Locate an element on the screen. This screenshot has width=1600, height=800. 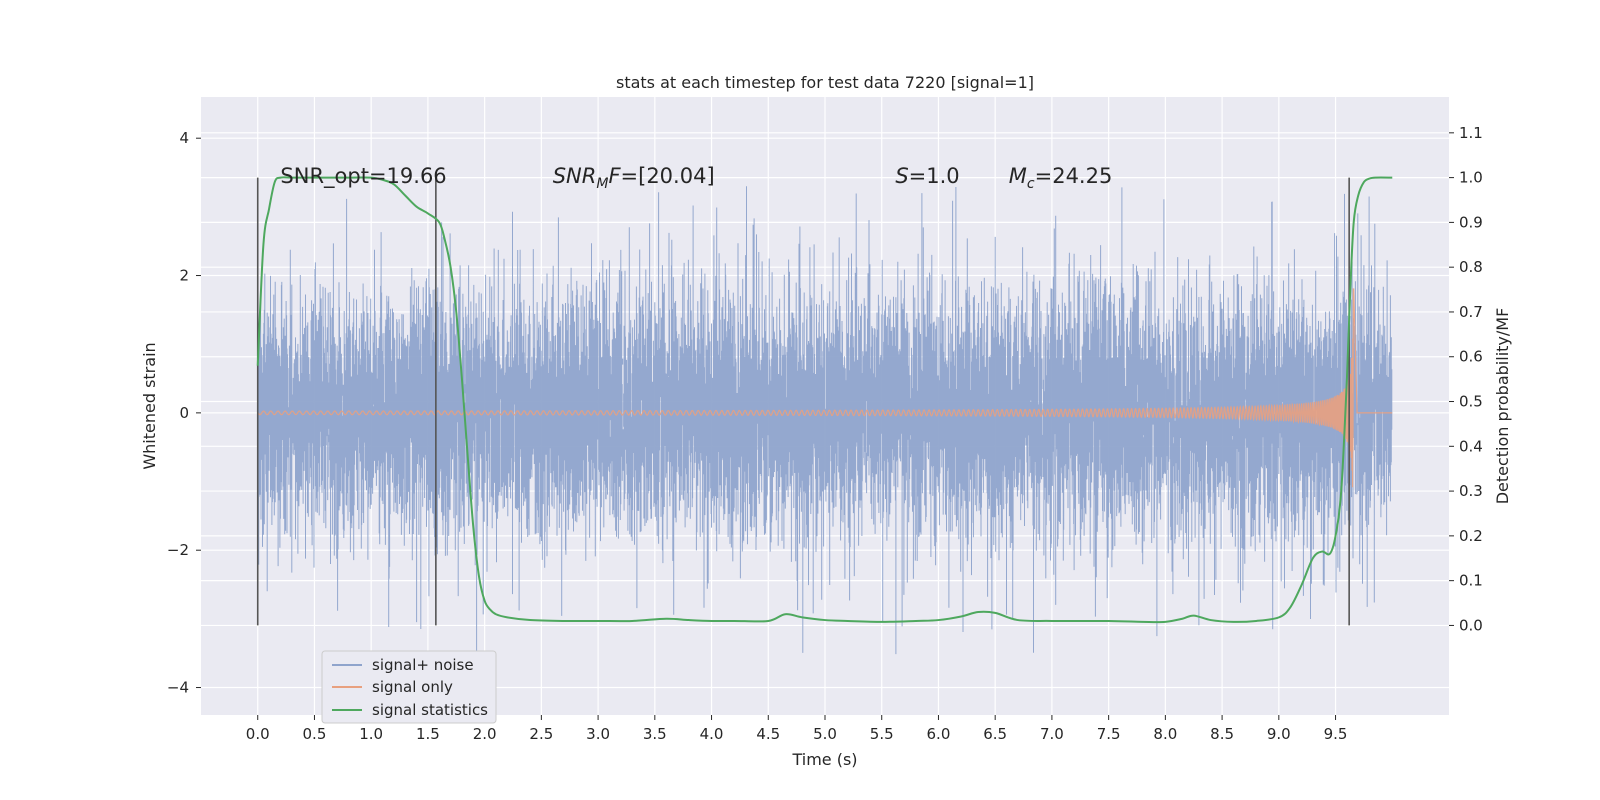
x-tick-label: 5.5 is located at coordinates (882, 734).